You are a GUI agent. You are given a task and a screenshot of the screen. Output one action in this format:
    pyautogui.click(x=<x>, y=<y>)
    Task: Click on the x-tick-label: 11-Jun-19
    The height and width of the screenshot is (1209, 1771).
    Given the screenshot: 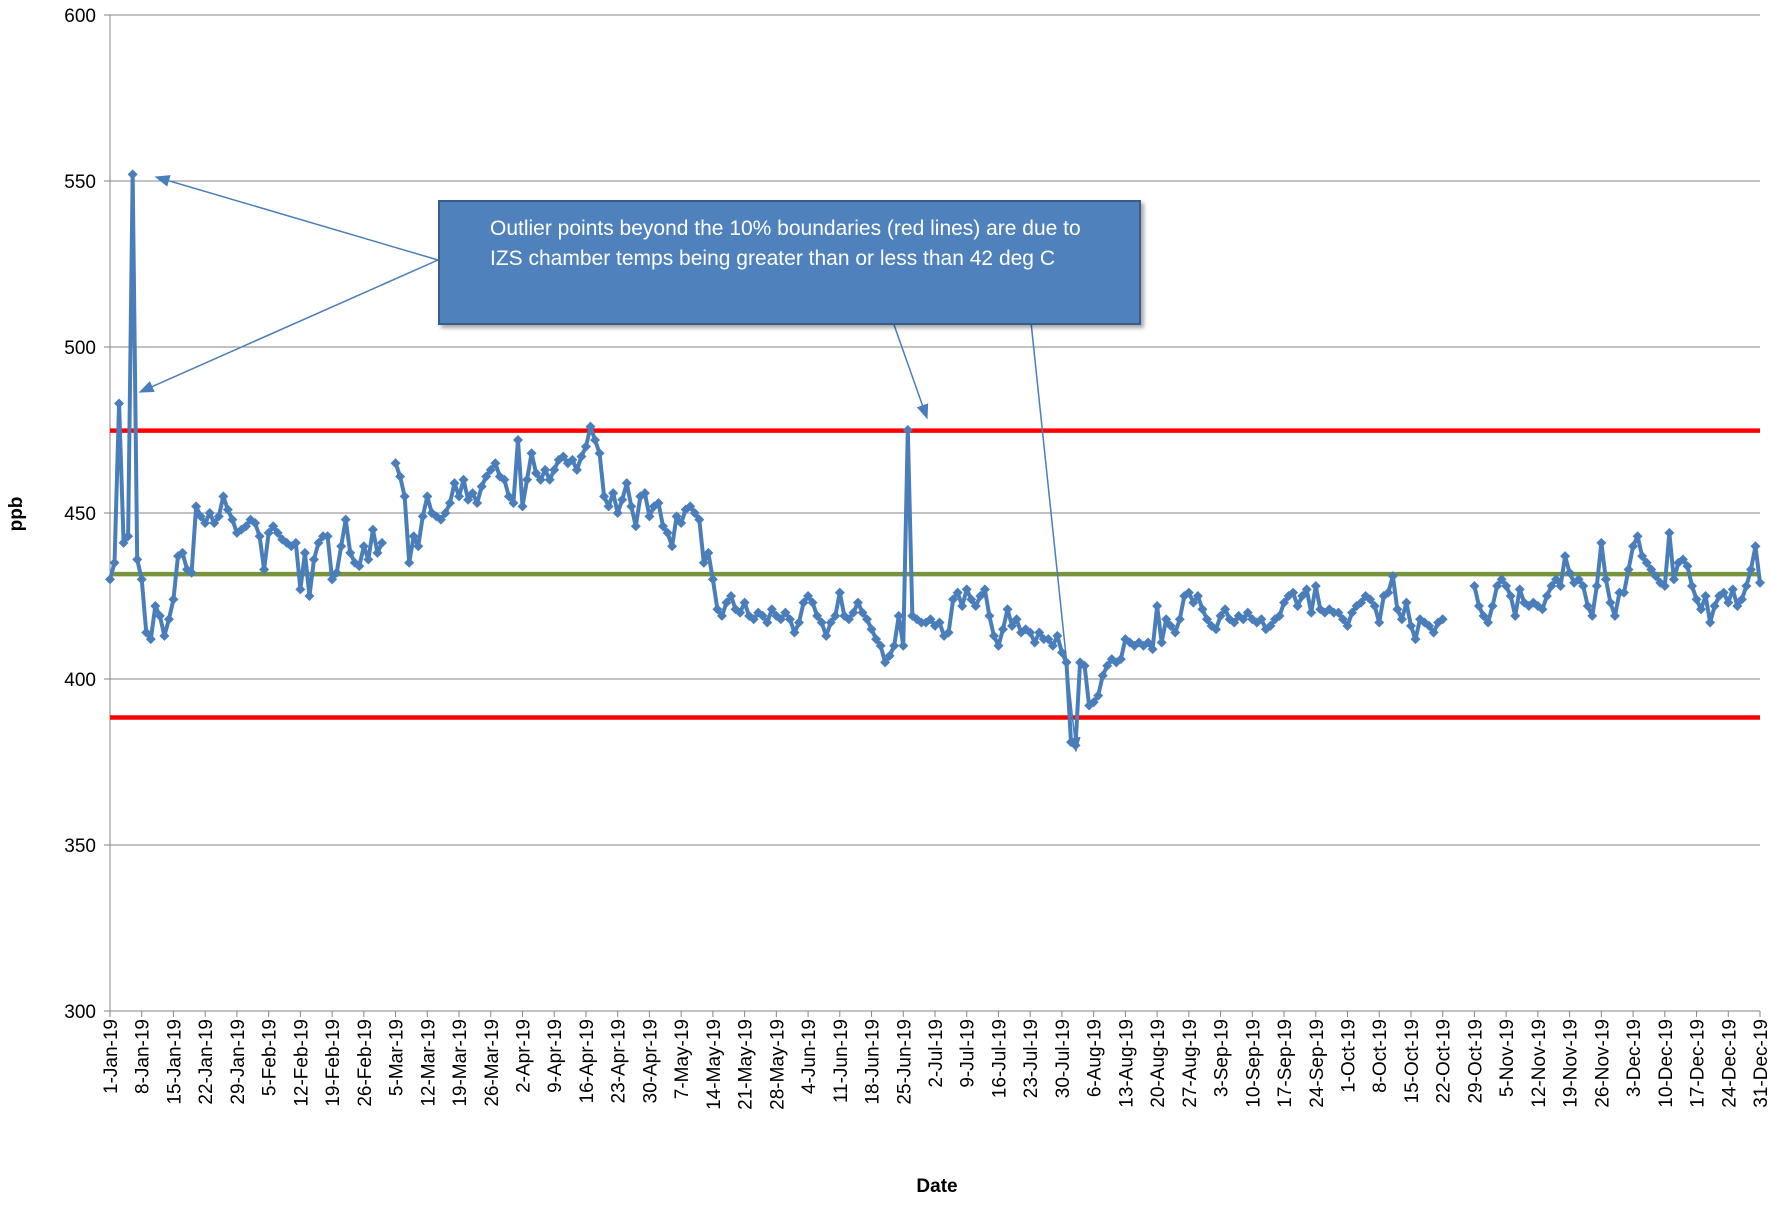 What is the action you would take?
    pyautogui.click(x=841, y=1061)
    